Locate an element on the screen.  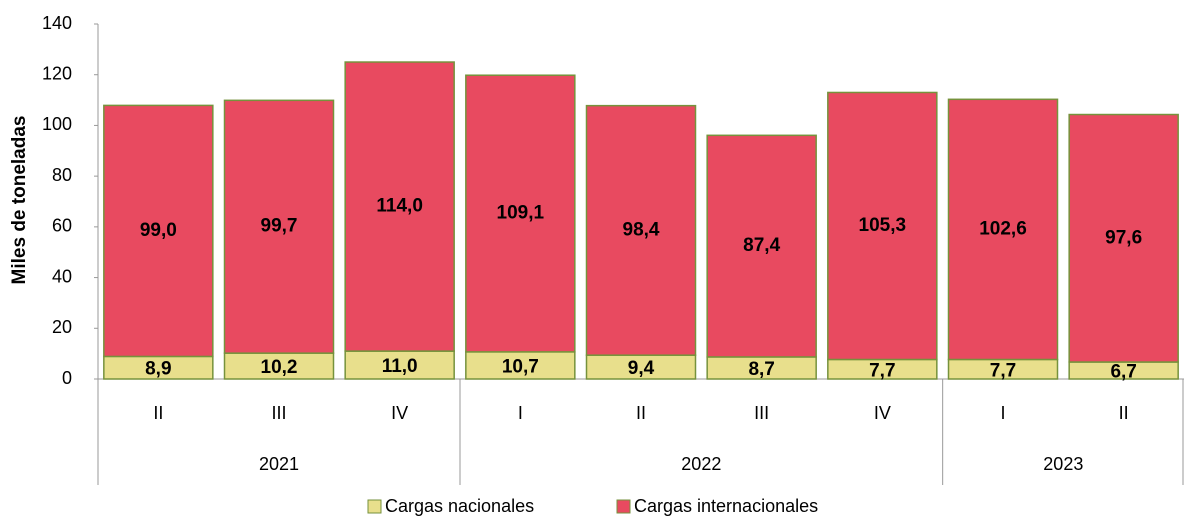
y-axis-label: Miles de toneladas is located at coordinates (19, 200).